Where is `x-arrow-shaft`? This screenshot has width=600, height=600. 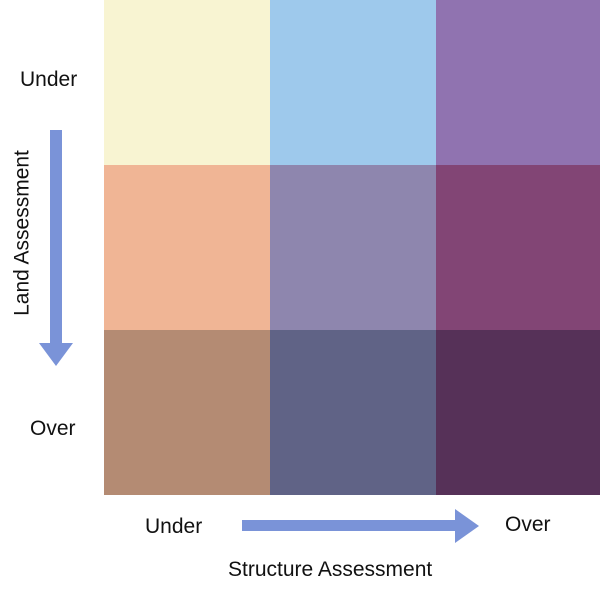 x-arrow-shaft is located at coordinates (349, 525).